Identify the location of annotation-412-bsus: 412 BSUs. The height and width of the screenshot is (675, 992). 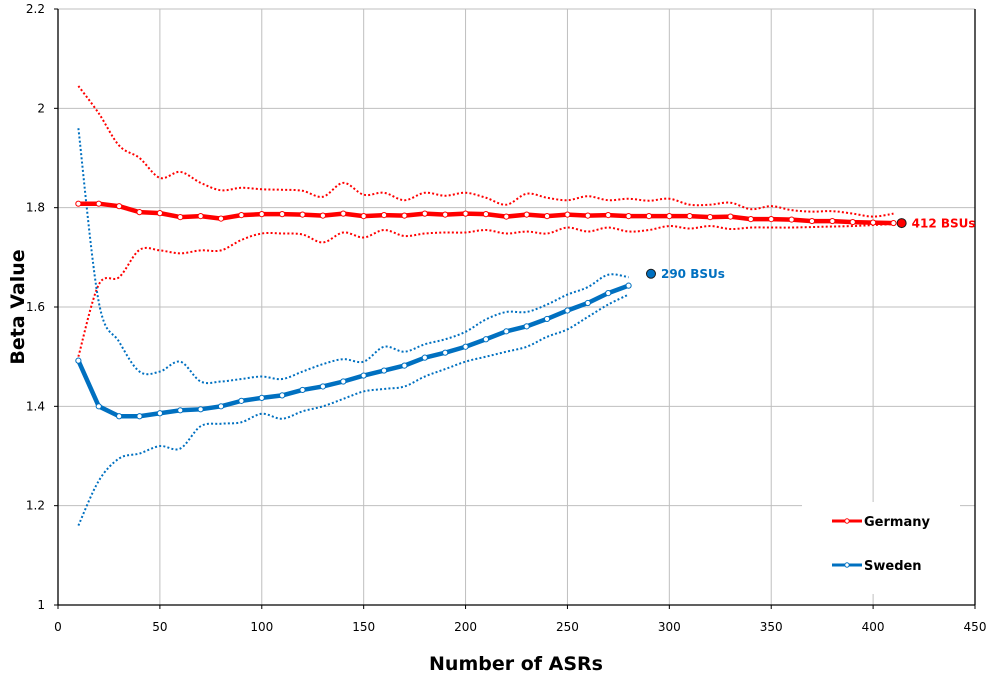
(936, 224).